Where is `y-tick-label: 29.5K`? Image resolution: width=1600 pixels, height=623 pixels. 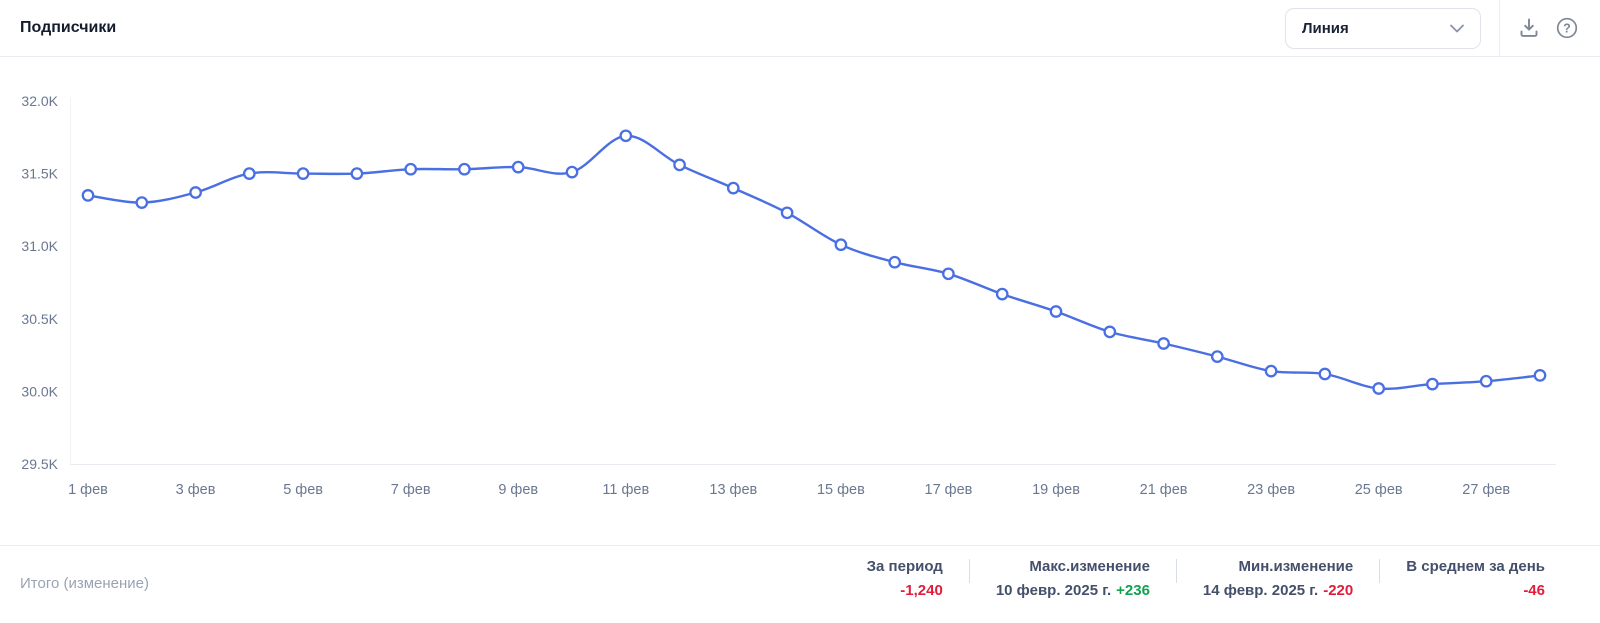
y-tick-label: 29.5K is located at coordinates (39, 464).